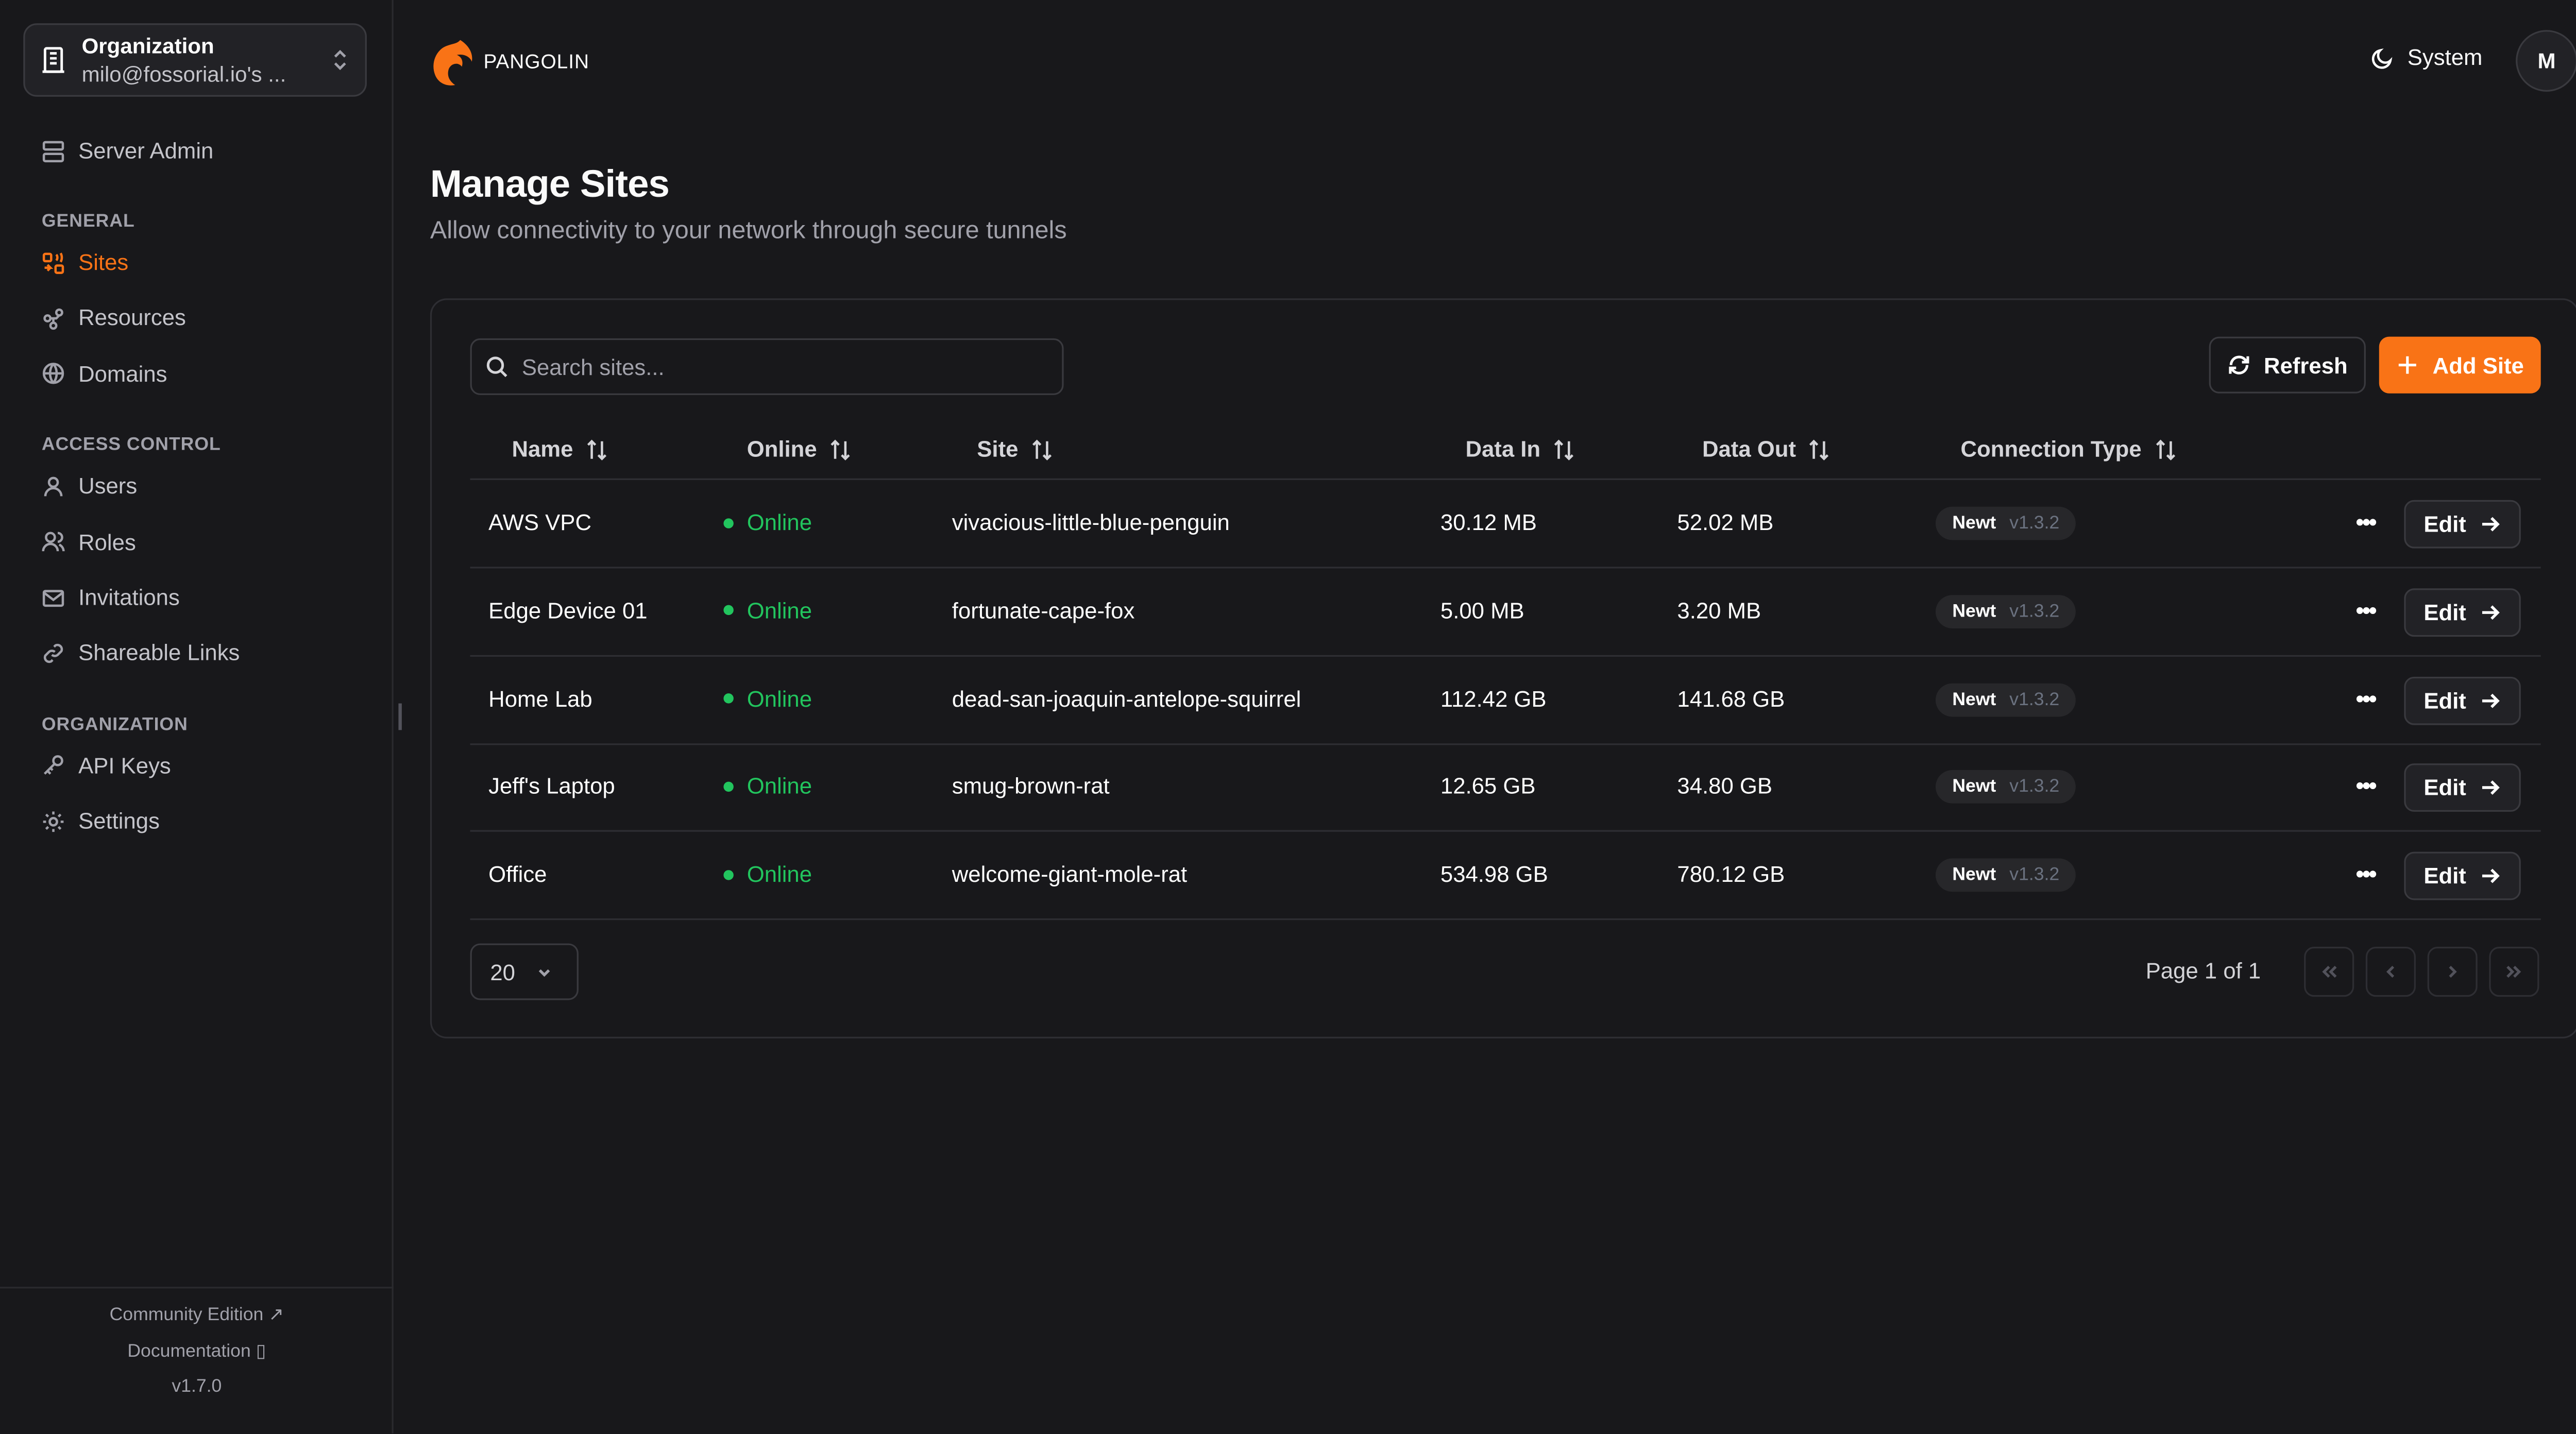 The height and width of the screenshot is (1434, 2576). I want to click on chevrons-left-icon, so click(2329, 972).